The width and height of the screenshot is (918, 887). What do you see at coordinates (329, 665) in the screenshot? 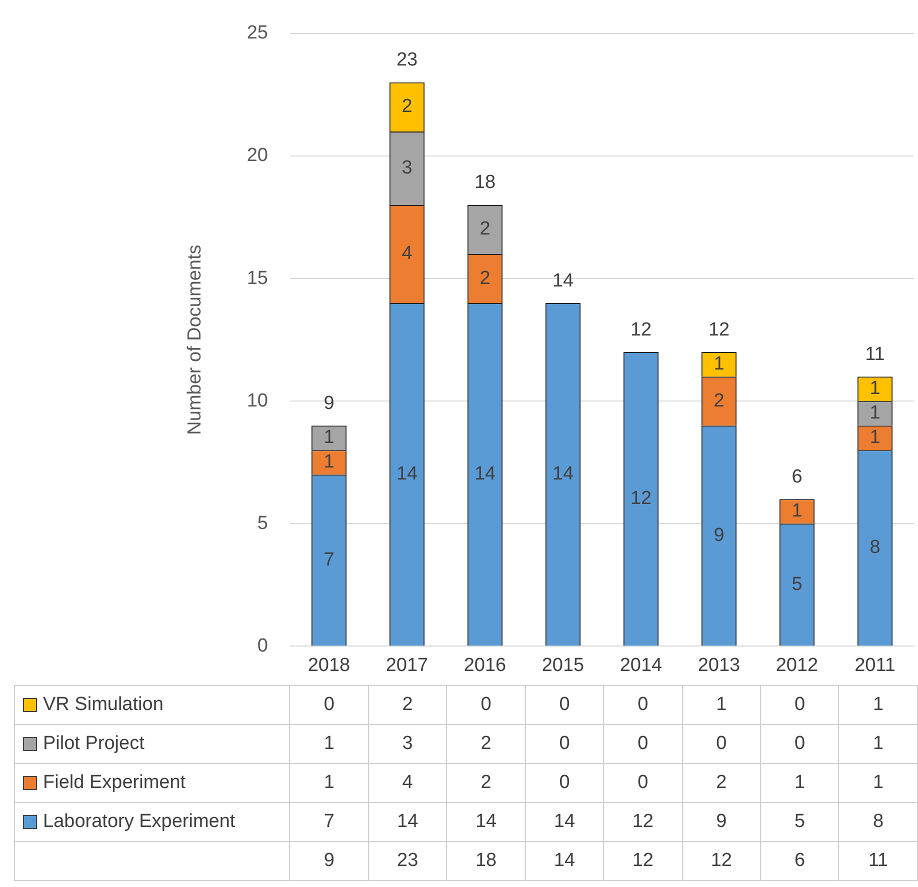
I see `x-tick-label: 2018` at bounding box center [329, 665].